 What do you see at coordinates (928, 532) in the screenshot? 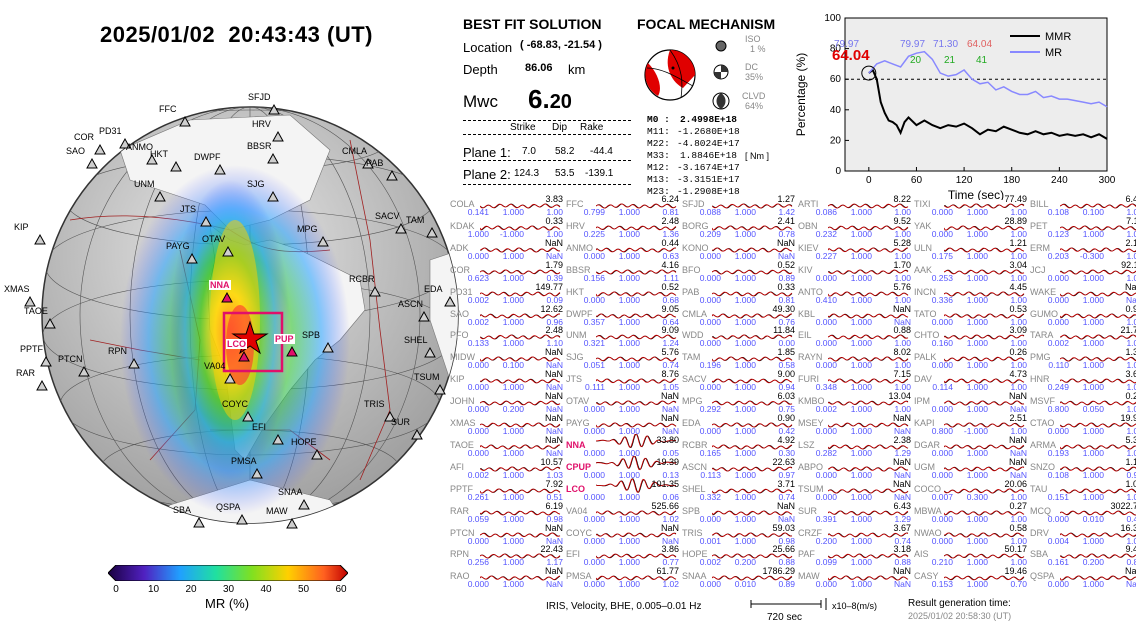
I see `station-code: NWAO` at bounding box center [928, 532].